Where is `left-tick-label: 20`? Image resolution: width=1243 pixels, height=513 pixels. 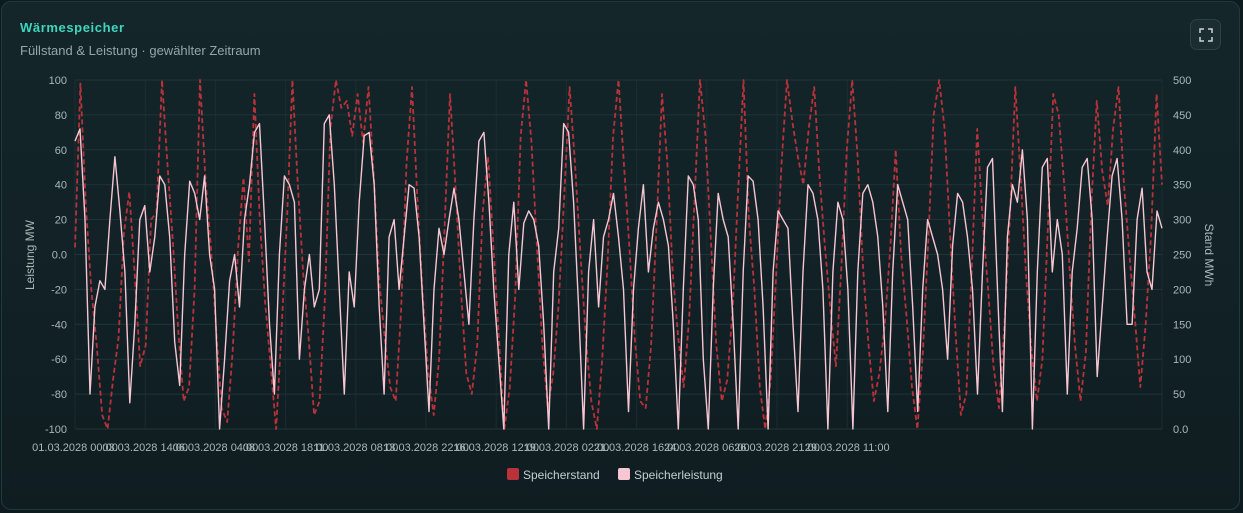 left-tick-label: 20 is located at coordinates (61, 221).